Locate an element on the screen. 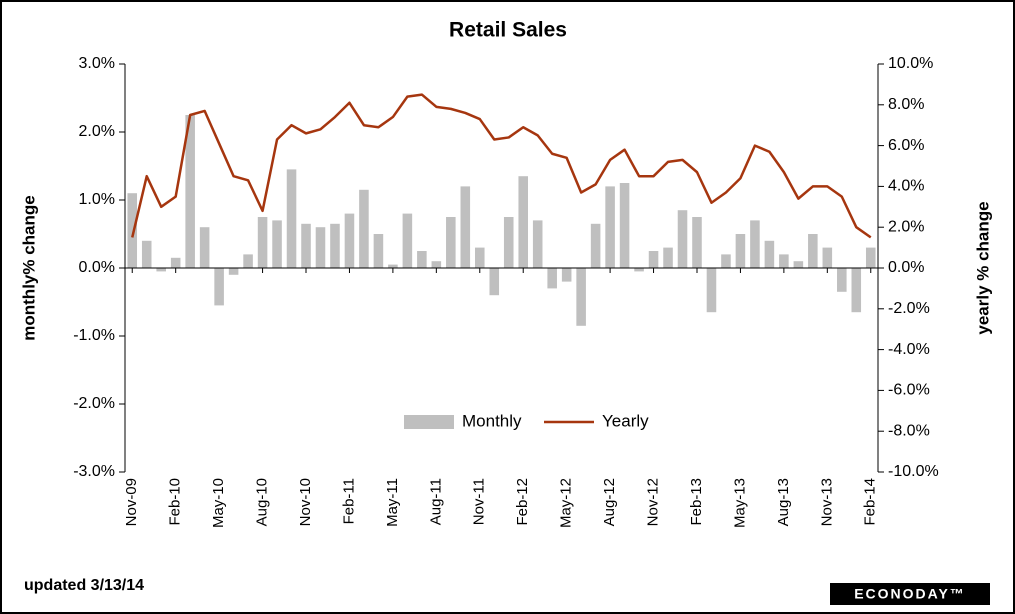 This screenshot has height=614, width=1015. x-tick-label: May-11 is located at coordinates (392, 502).